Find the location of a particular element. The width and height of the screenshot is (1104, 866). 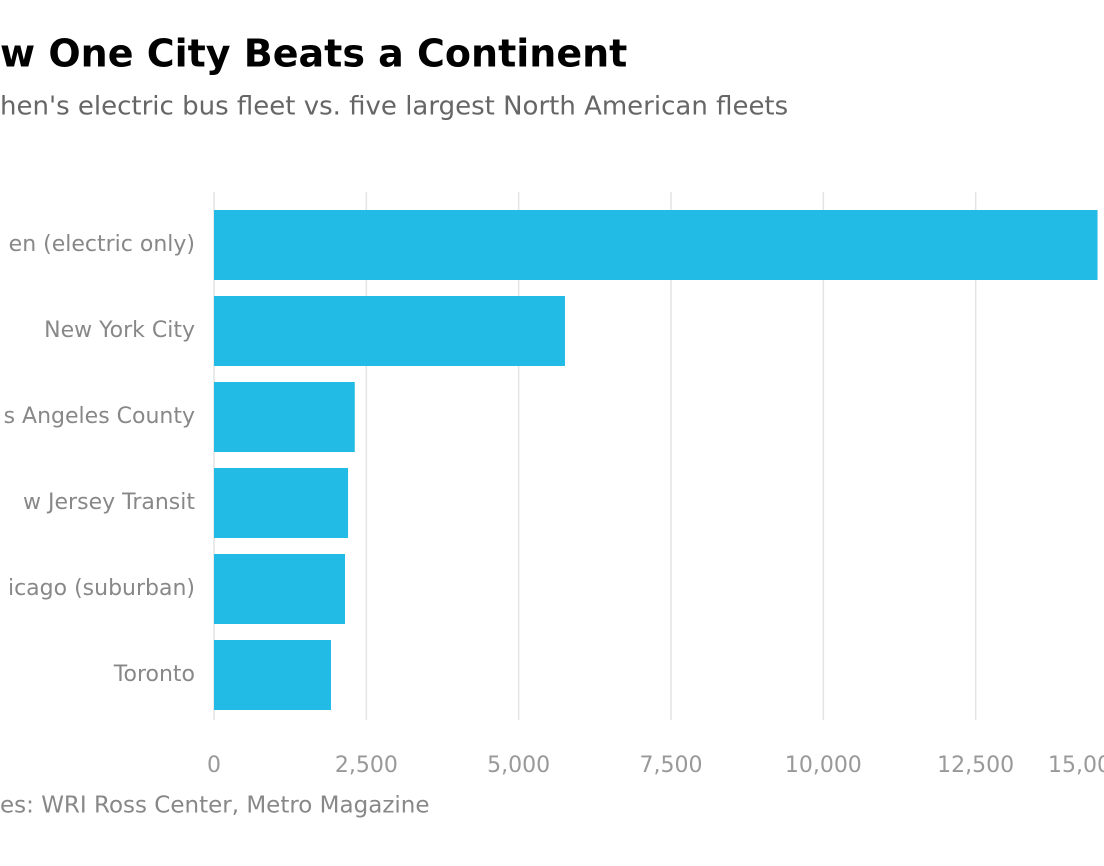

y-tick-label: en (electric only) is located at coordinates (102, 244).